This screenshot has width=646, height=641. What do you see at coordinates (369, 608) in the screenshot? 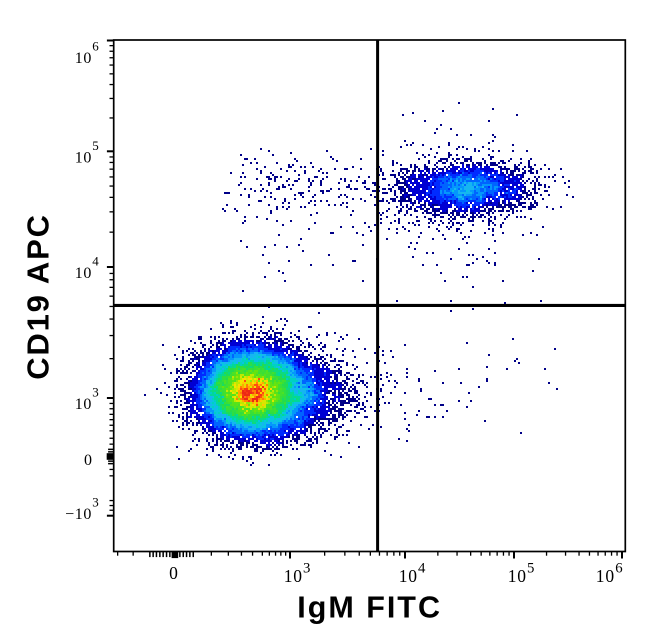
I see `svg-text: IgM FITC` at bounding box center [369, 608].